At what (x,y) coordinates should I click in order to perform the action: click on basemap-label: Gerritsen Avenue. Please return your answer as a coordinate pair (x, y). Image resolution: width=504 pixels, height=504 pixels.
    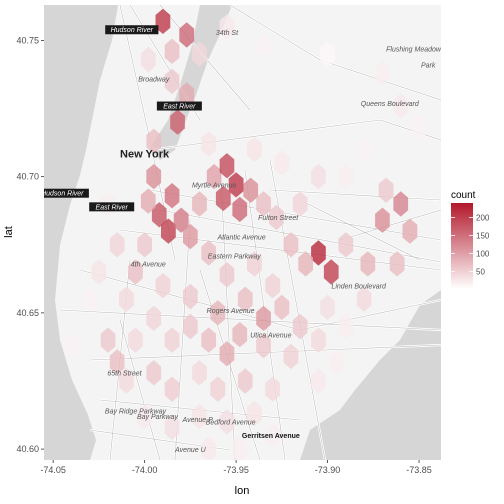
    Looking at the image, I should click on (271, 436).